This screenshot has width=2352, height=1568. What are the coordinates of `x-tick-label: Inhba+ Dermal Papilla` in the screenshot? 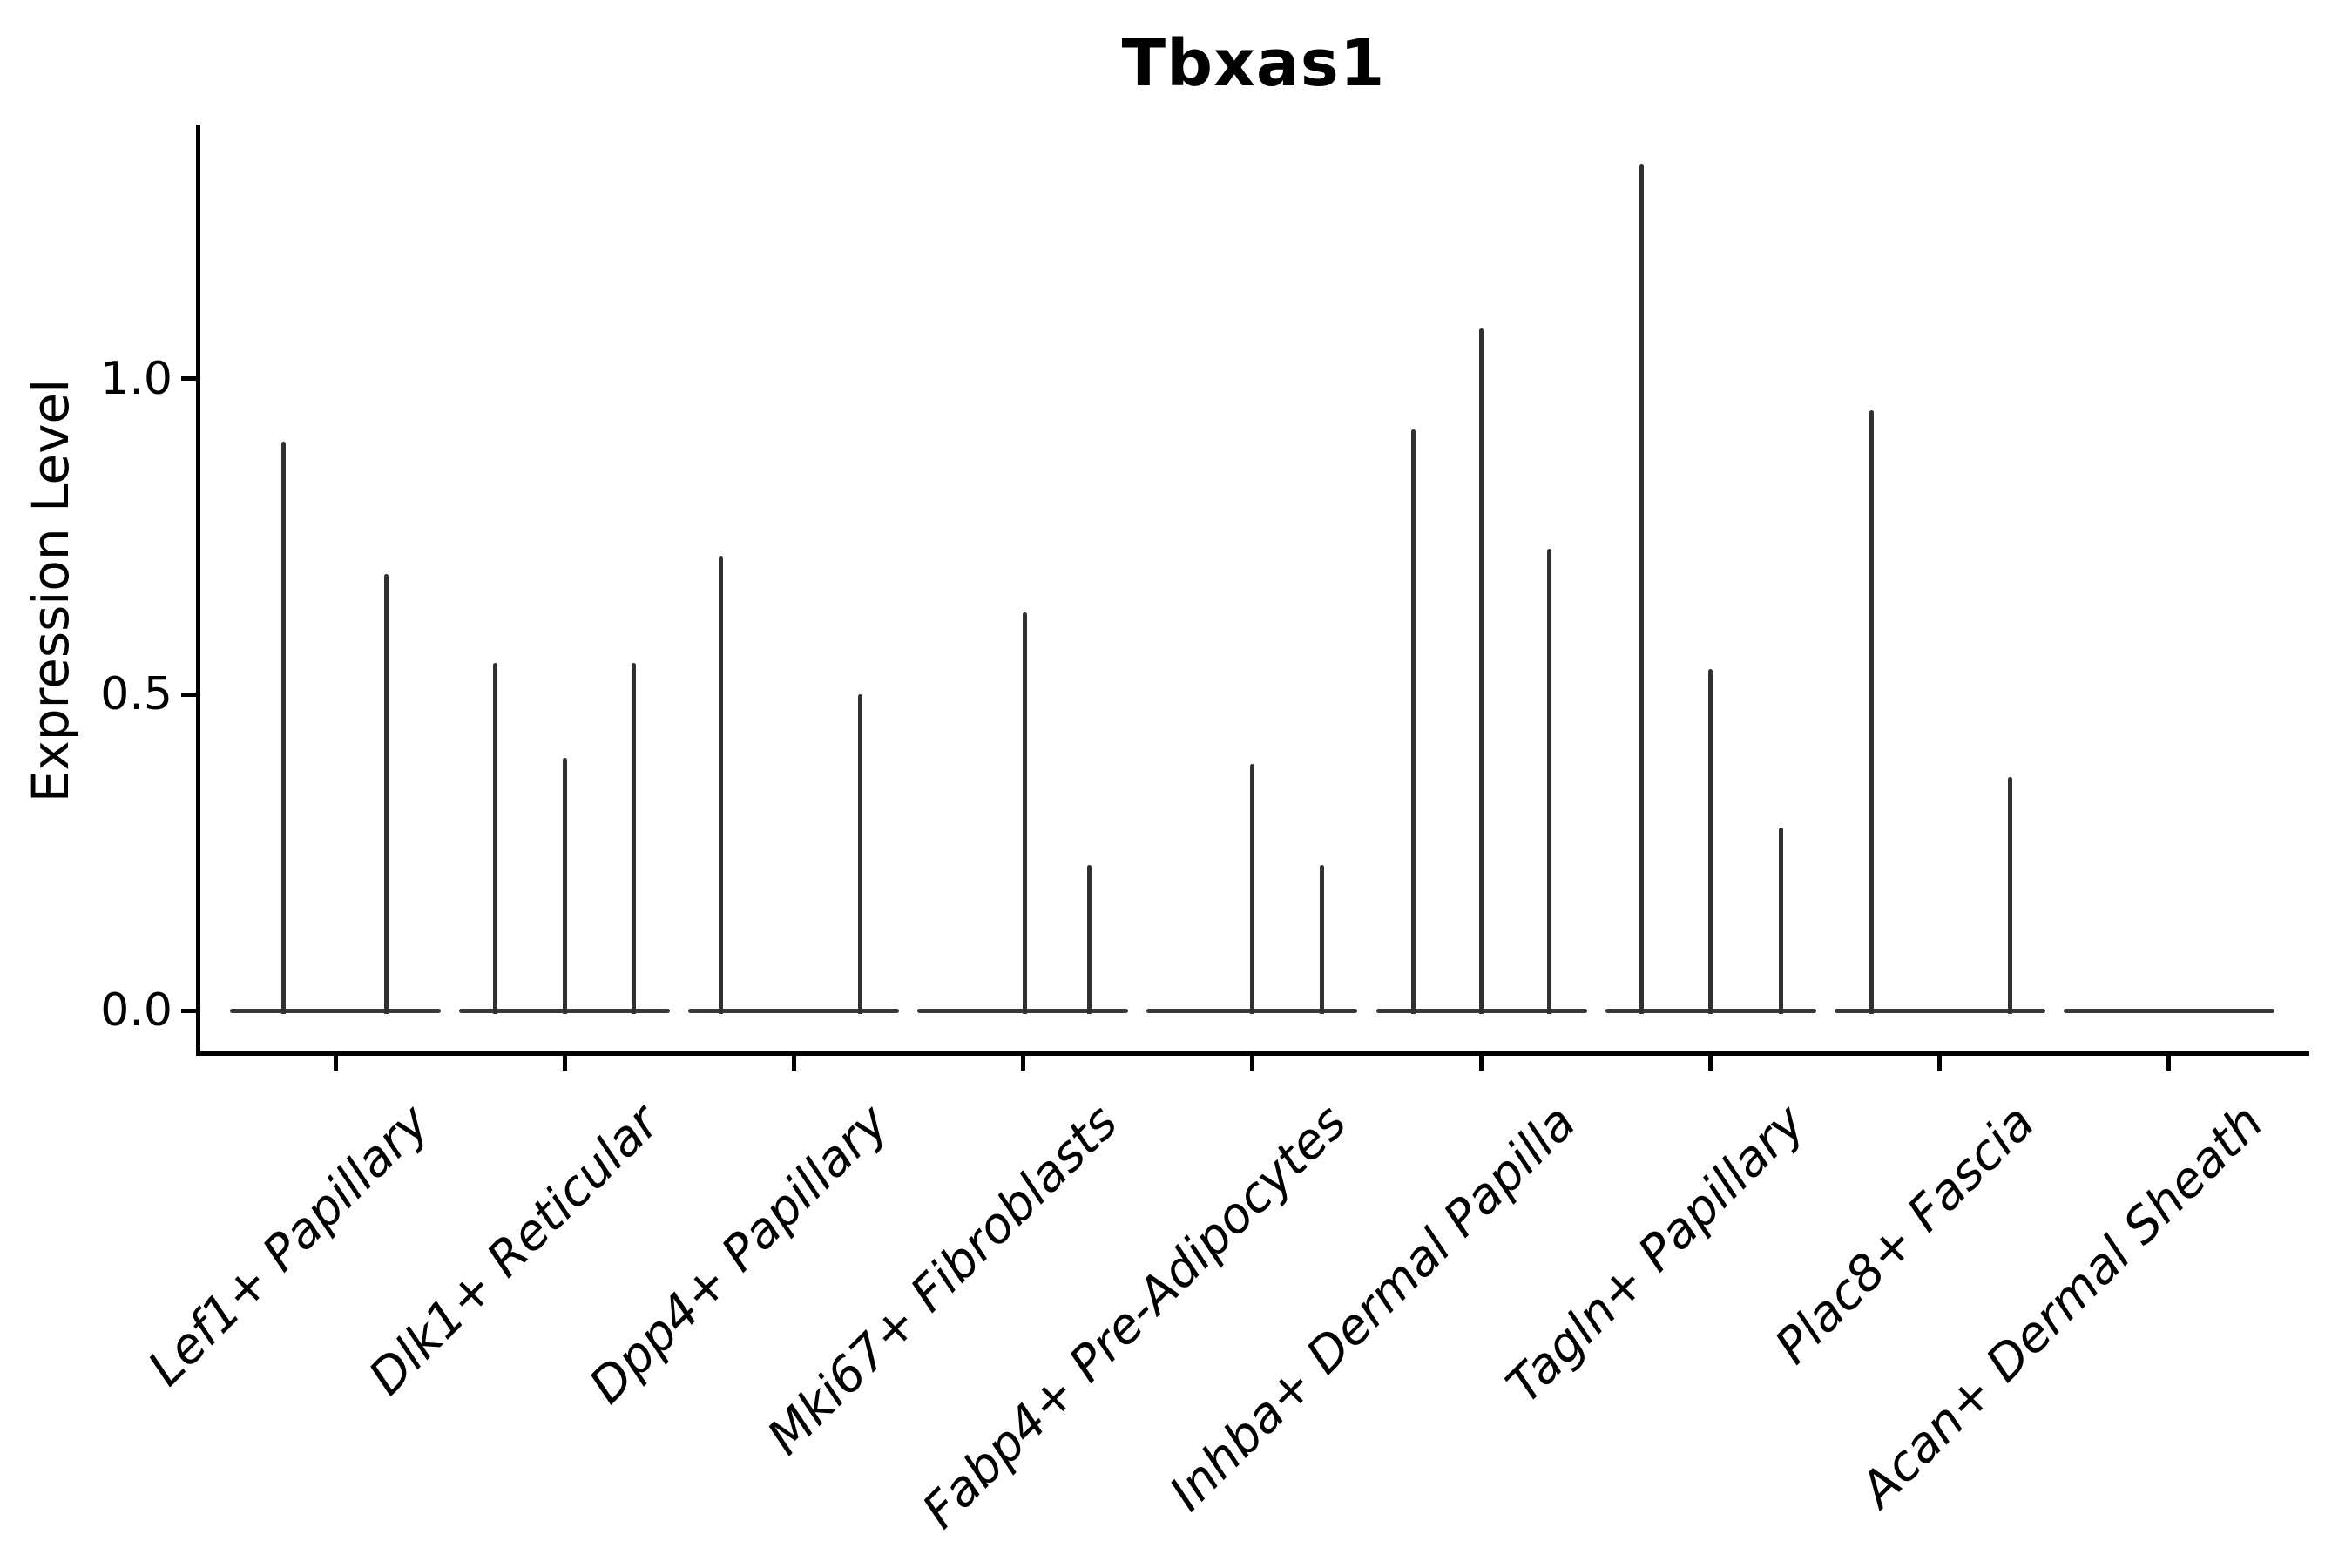 It's located at (1373, 1309).